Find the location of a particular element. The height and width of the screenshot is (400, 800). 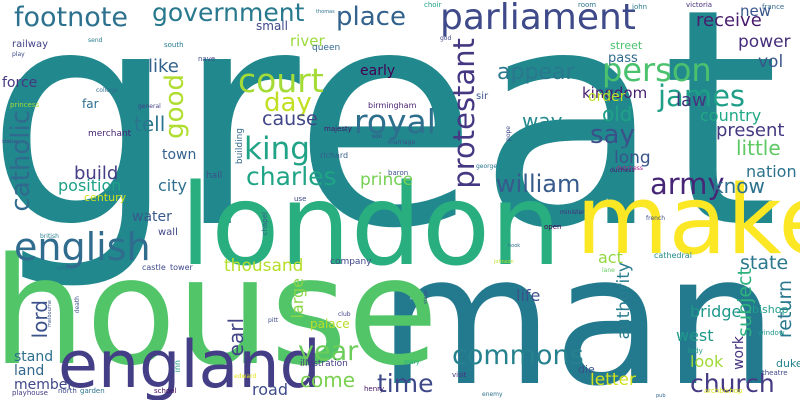

word-enemy: enemy is located at coordinates (492, 394).